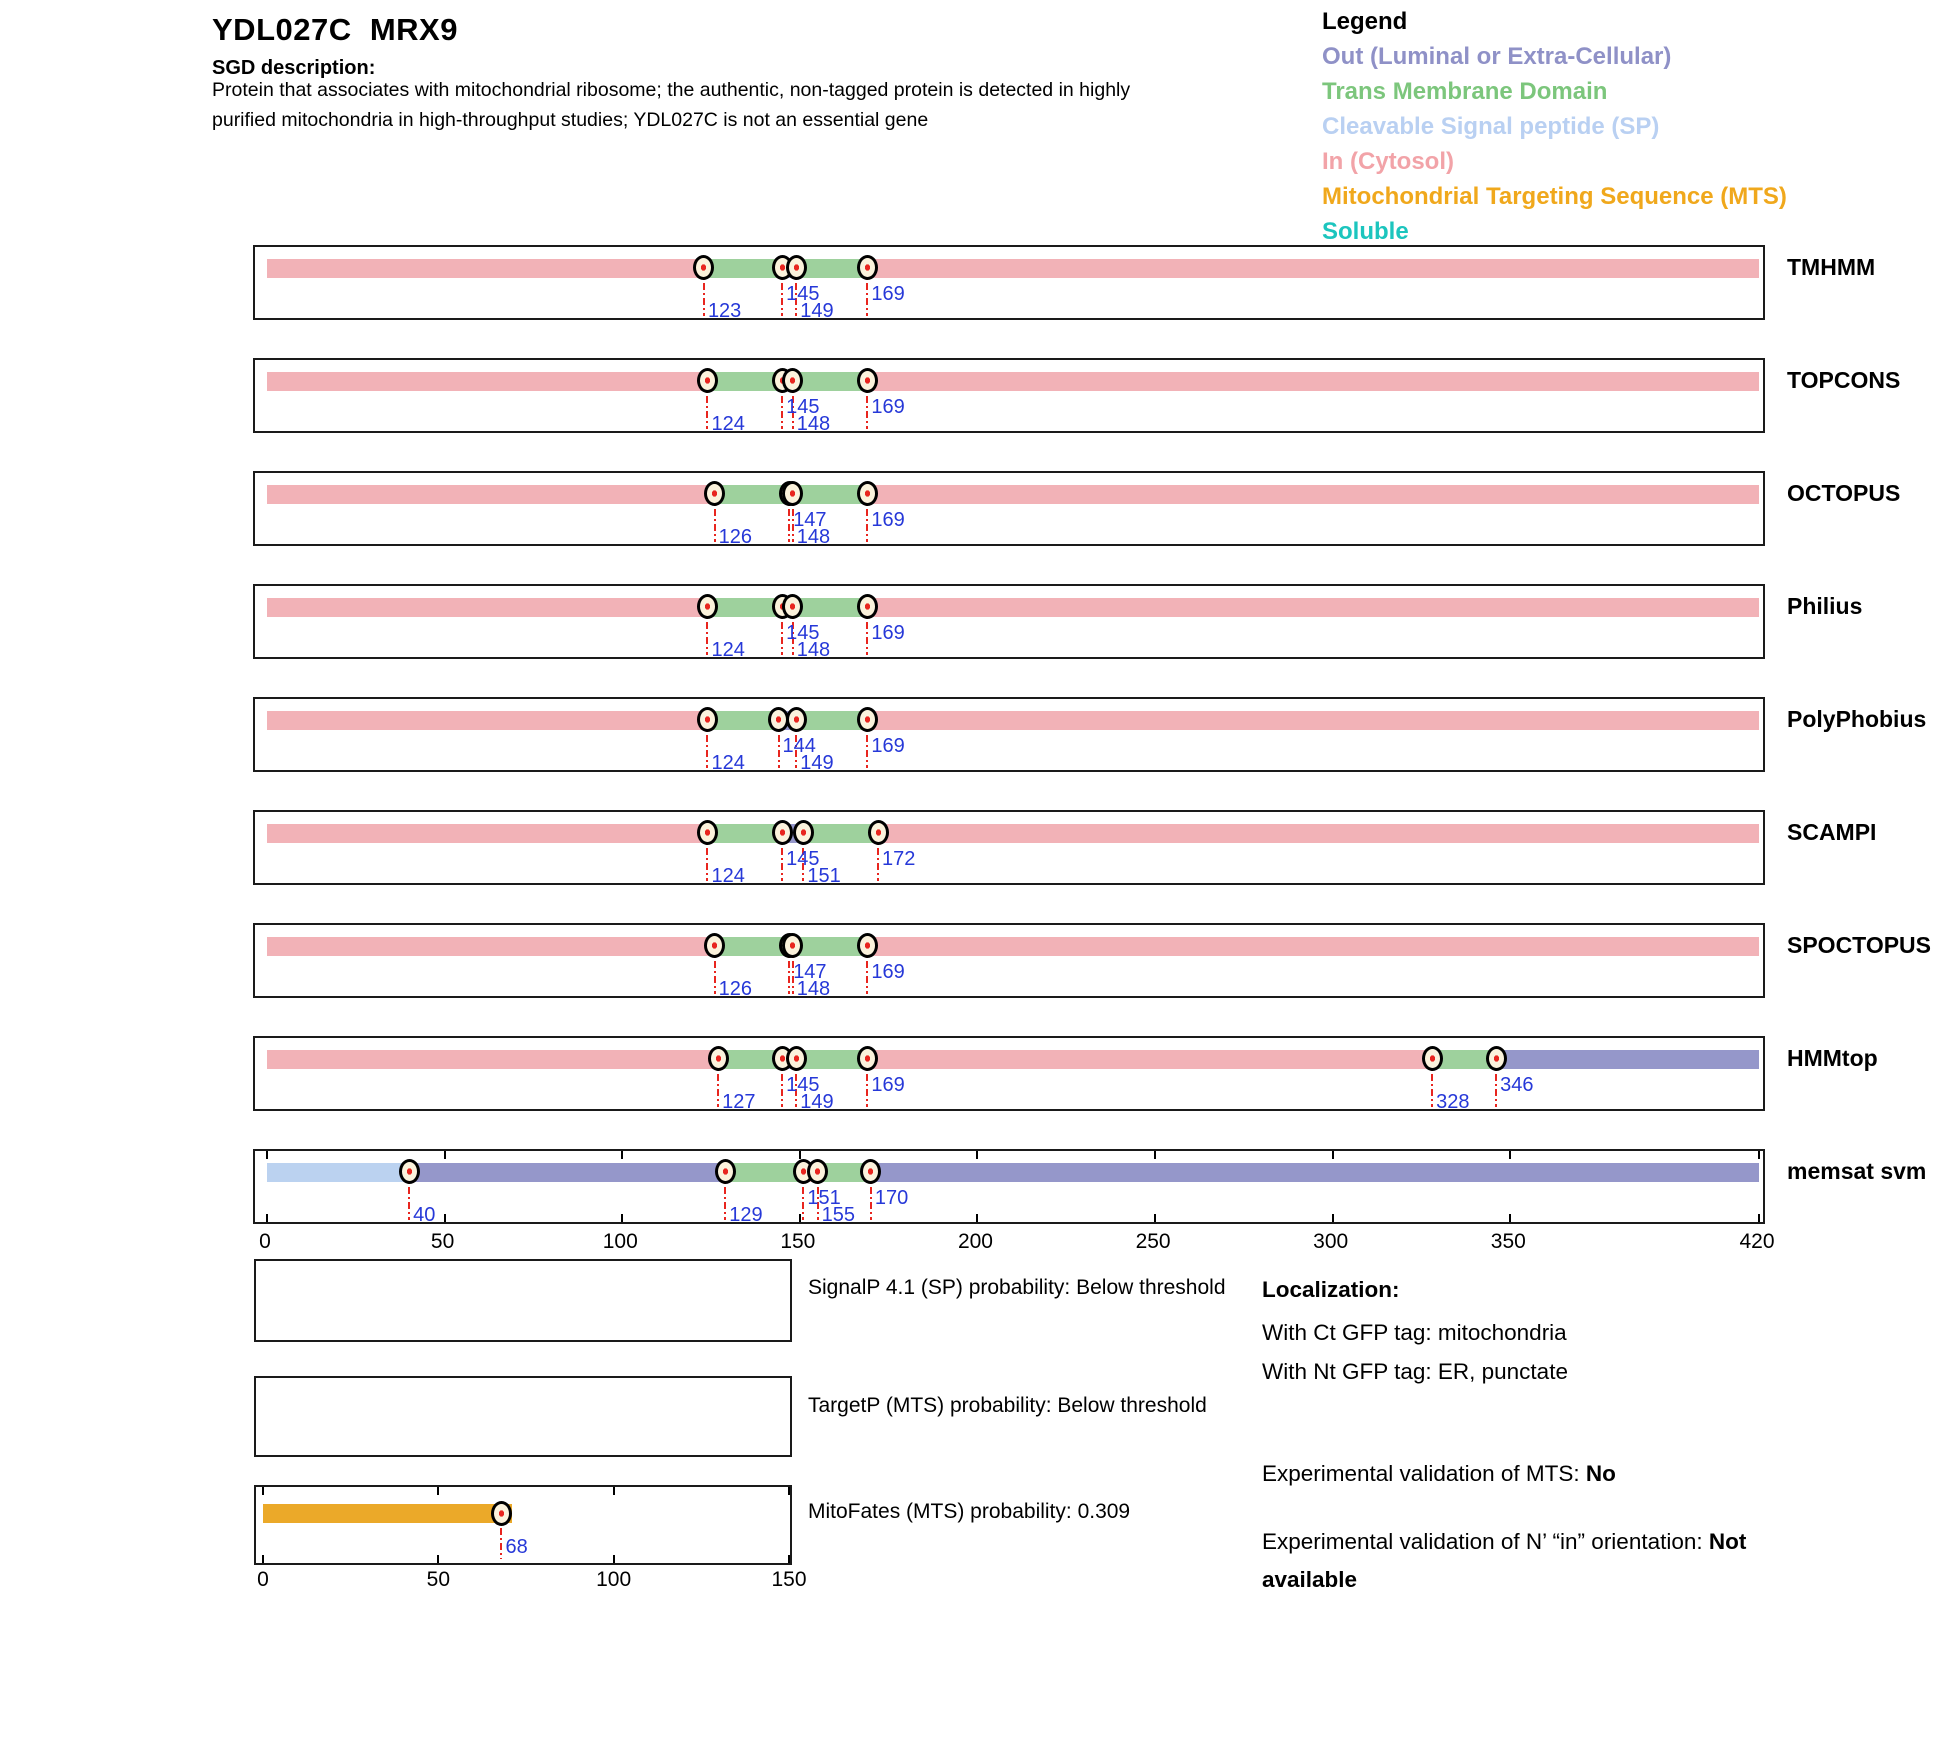 The width and height of the screenshot is (1950, 1761). I want to click on boundary-position-label: 172, so click(899, 859).